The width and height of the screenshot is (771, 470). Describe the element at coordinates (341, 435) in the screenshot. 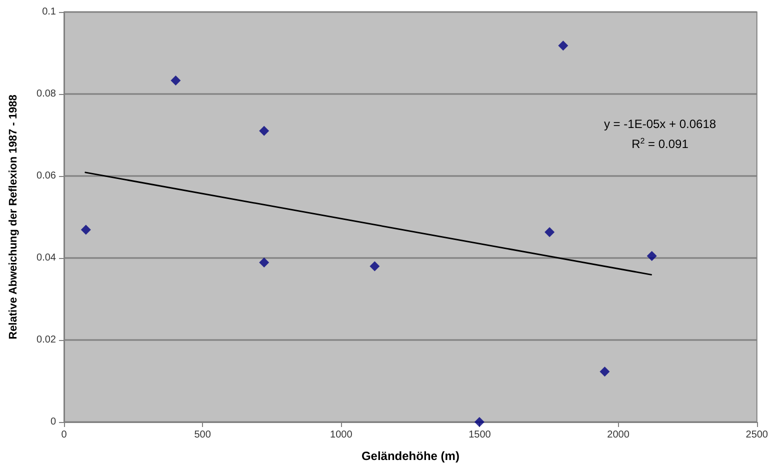

I see `x-tick-label: 1000` at that location.